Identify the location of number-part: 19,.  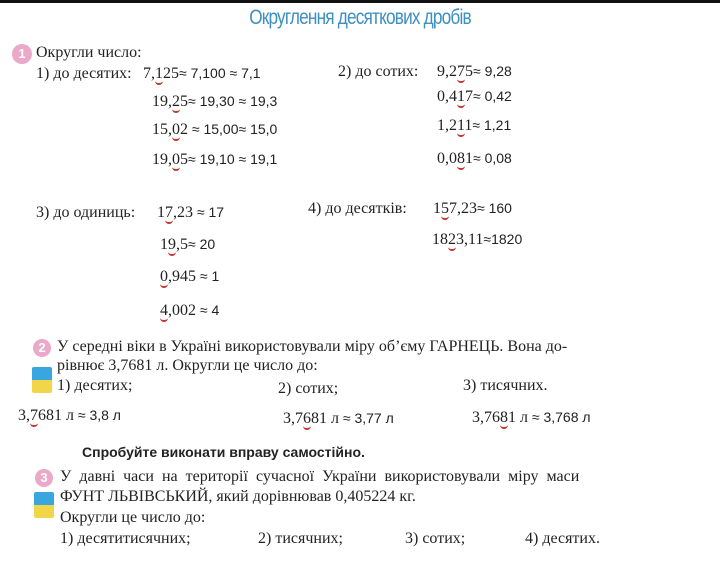
(162, 101).